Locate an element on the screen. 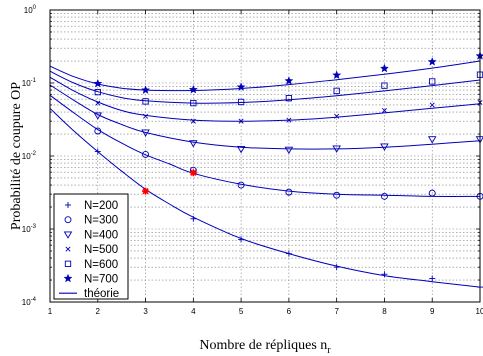 The image size is (483, 356). y-tick-label: 10⁻³ is located at coordinates (29, 229).